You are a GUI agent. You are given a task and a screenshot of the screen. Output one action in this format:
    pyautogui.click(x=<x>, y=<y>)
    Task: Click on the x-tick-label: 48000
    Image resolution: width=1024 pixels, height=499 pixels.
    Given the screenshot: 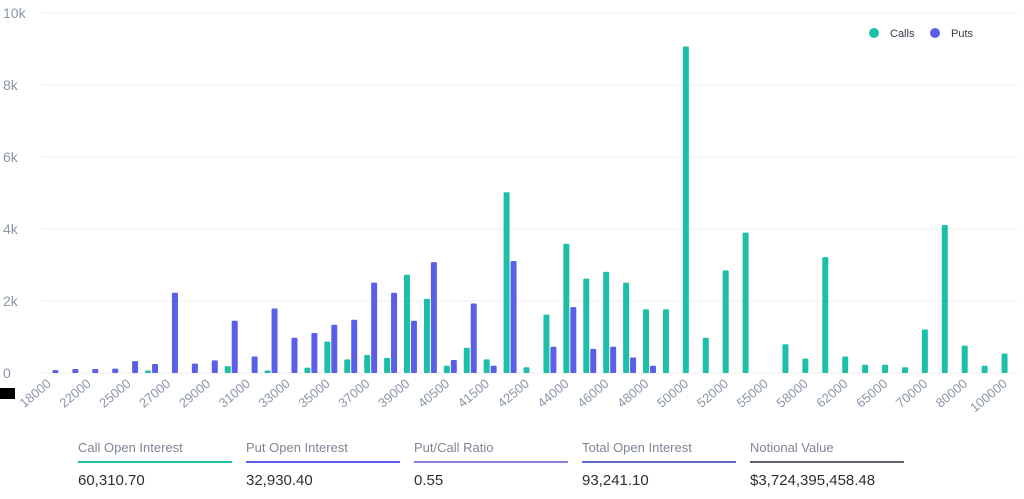 What is the action you would take?
    pyautogui.click(x=632, y=393)
    